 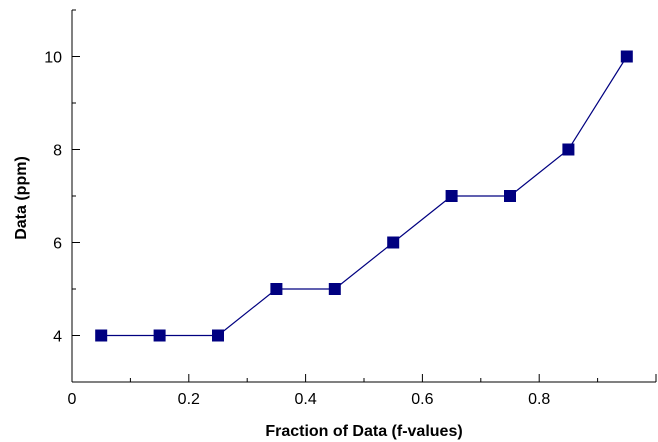 I want to click on y-ticks: 4 6 8 10, so click(x=62, y=196).